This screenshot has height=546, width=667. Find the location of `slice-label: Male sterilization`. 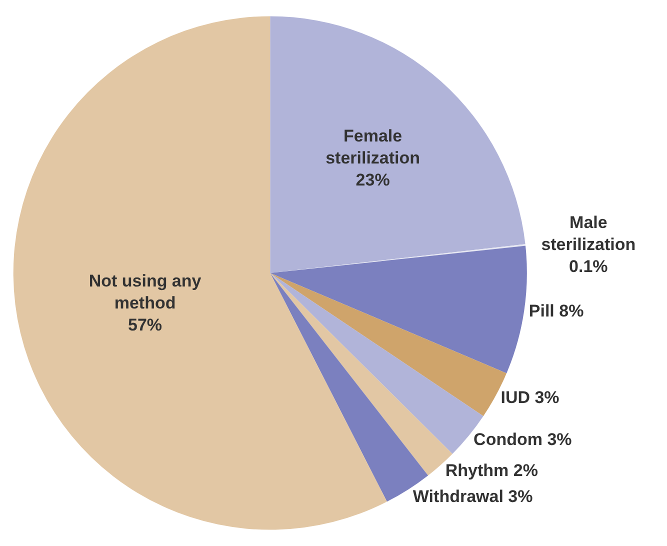

slice-label: Male sterilization is located at coordinates (588, 233).